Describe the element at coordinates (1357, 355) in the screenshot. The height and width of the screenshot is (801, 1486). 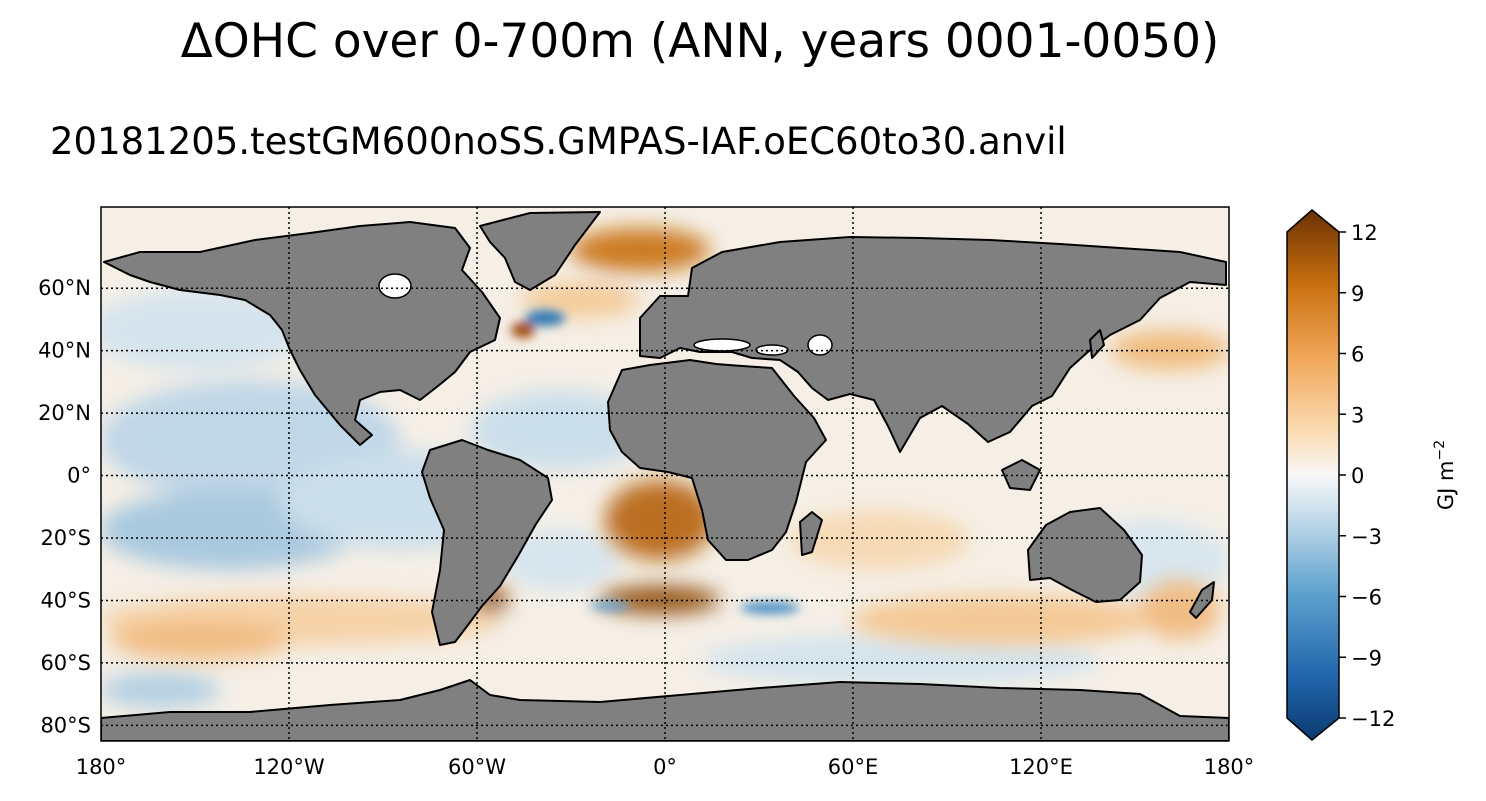
I see `colorbar-tick-label: 6` at that location.